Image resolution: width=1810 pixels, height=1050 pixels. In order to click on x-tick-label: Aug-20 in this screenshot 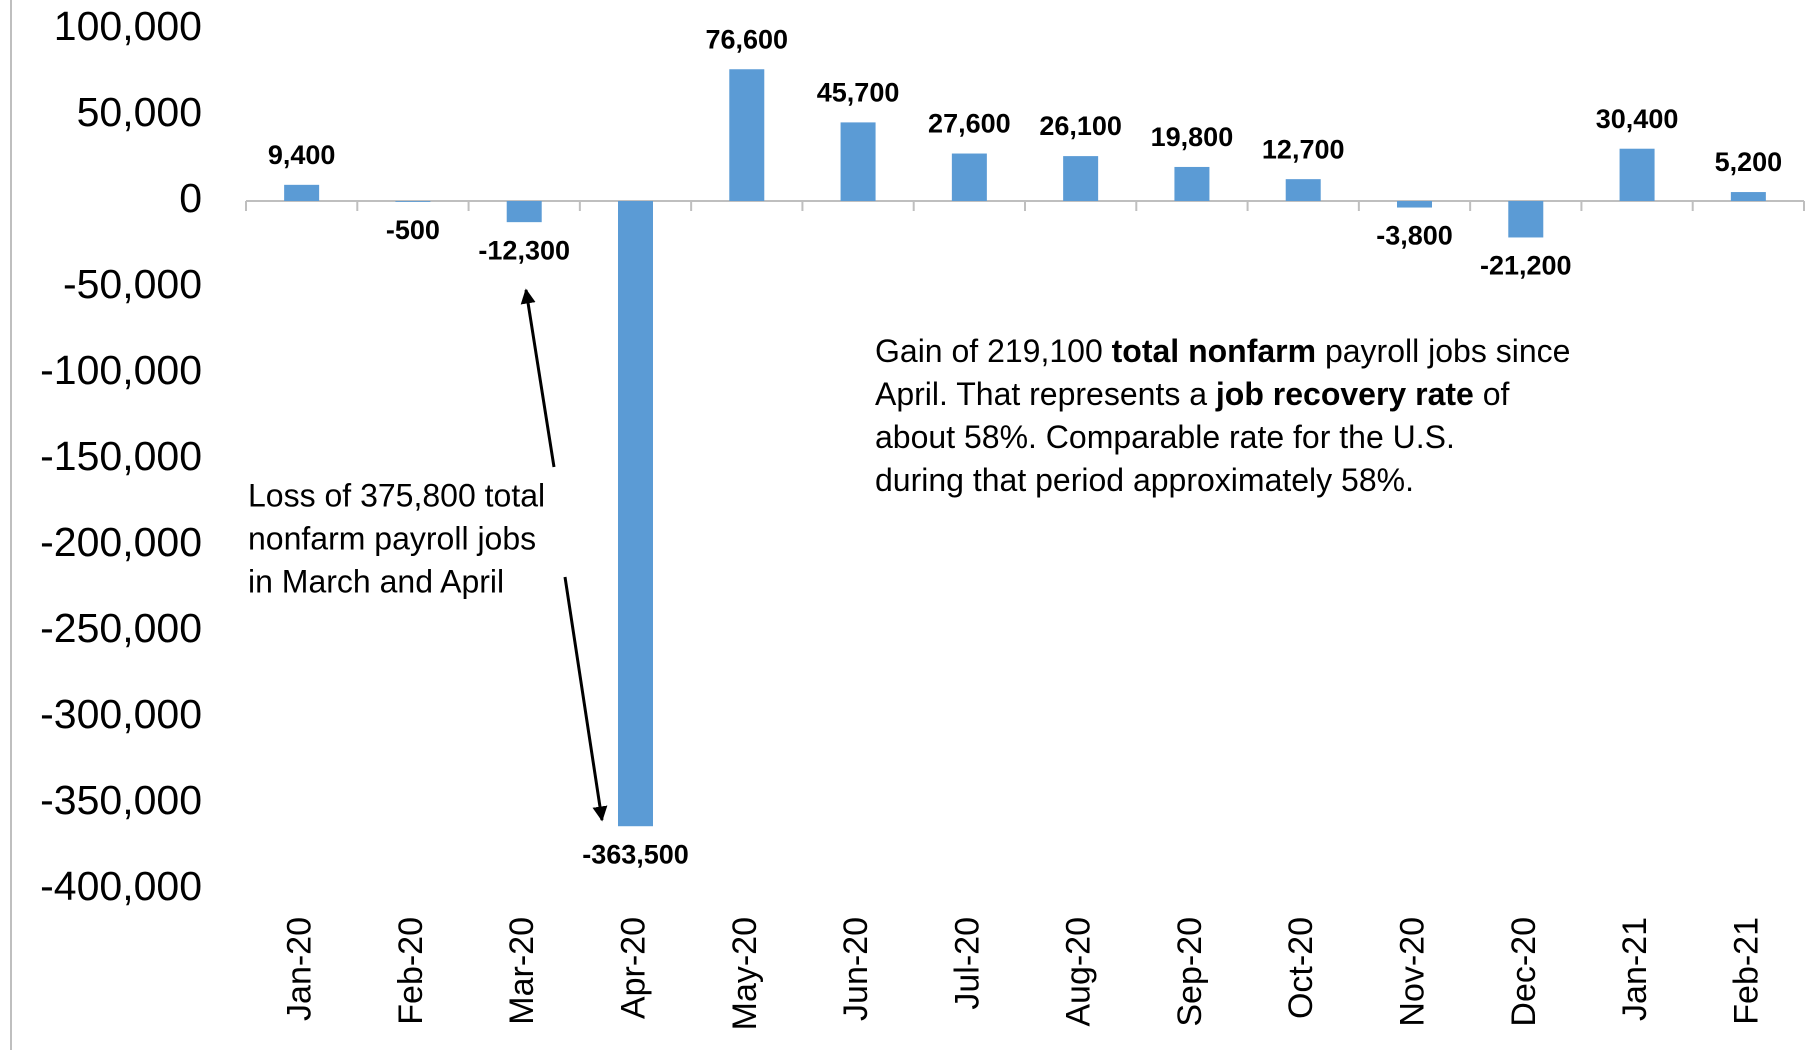, I will do `click(1079, 972)`.